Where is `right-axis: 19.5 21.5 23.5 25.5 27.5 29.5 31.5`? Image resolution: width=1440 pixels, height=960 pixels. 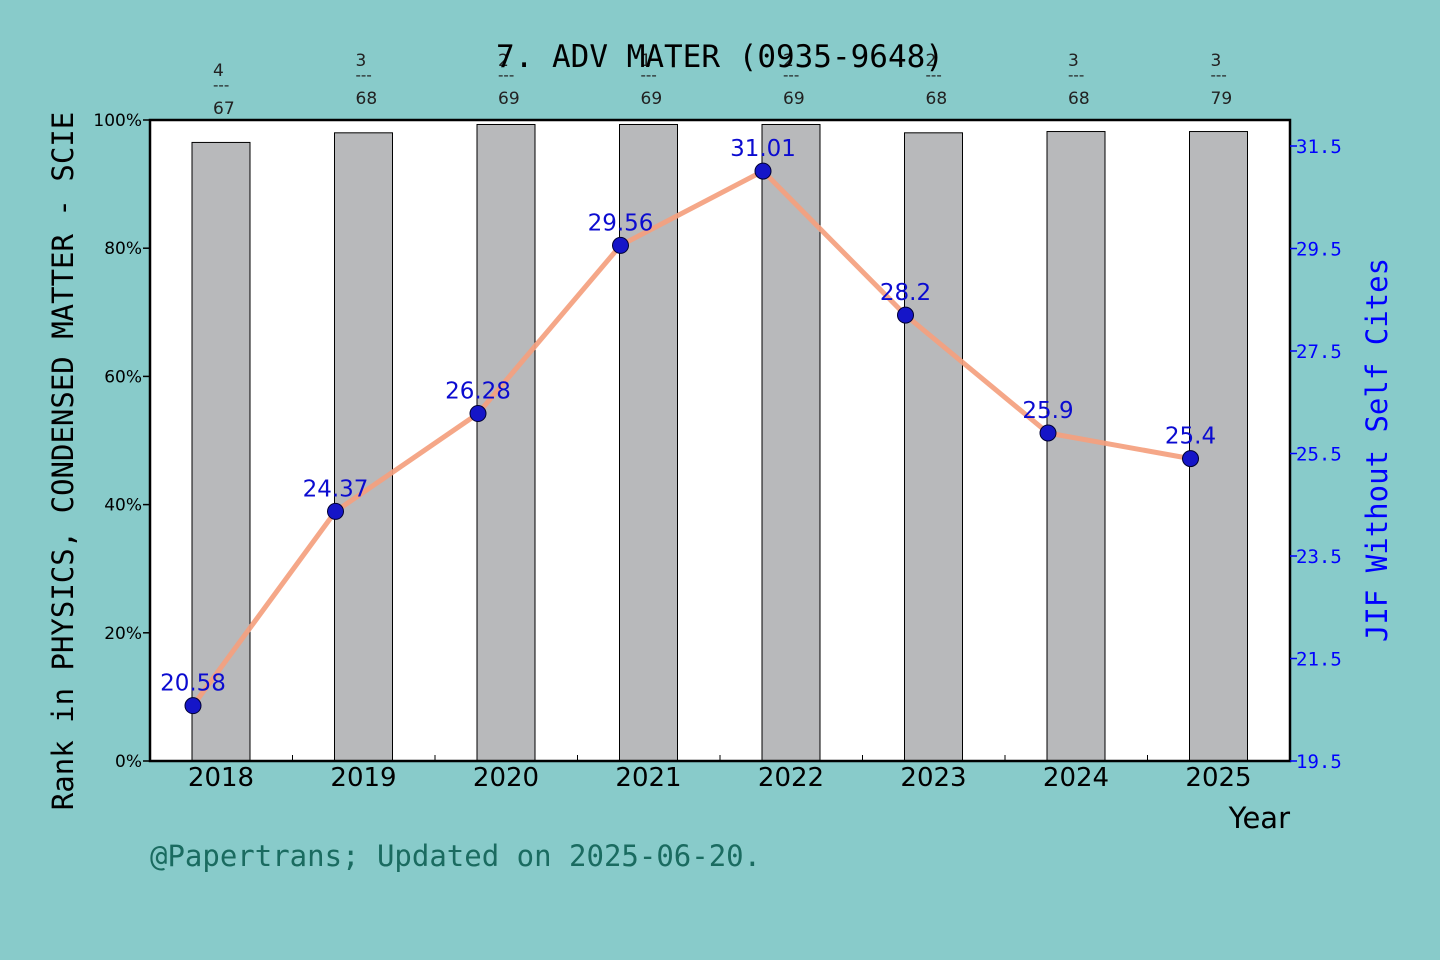 right-axis: 19.5 21.5 23.5 25.5 27.5 29.5 31.5 is located at coordinates (1316, 454).